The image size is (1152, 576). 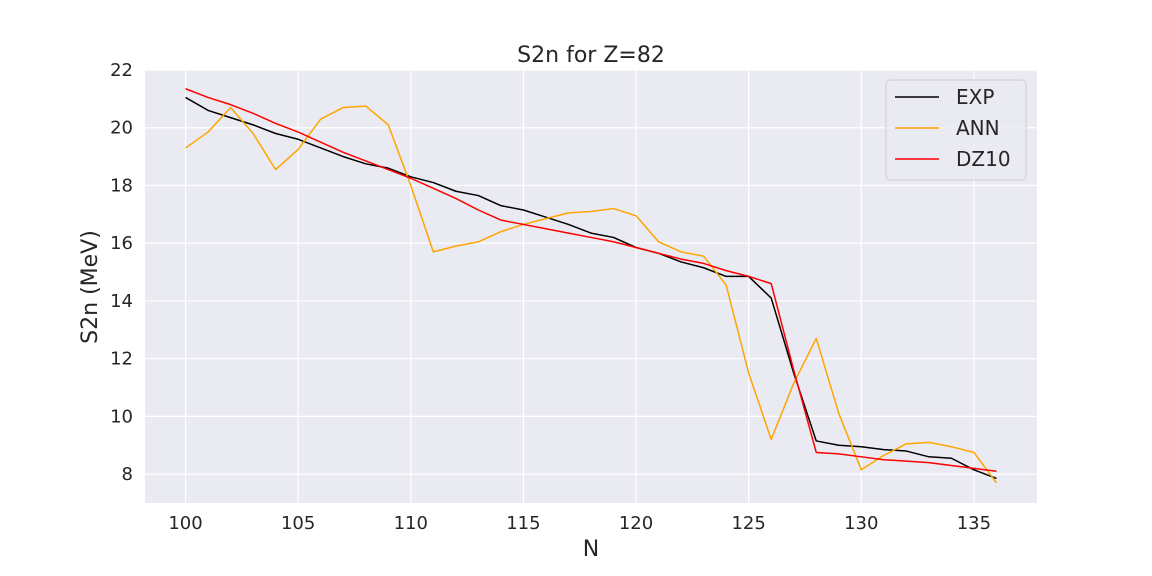 I want to click on y-tick-label: 20, so click(x=121, y=128).